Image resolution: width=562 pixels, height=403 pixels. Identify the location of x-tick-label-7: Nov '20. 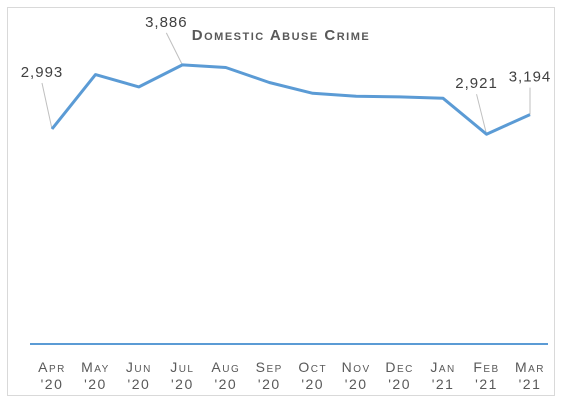
(356, 375).